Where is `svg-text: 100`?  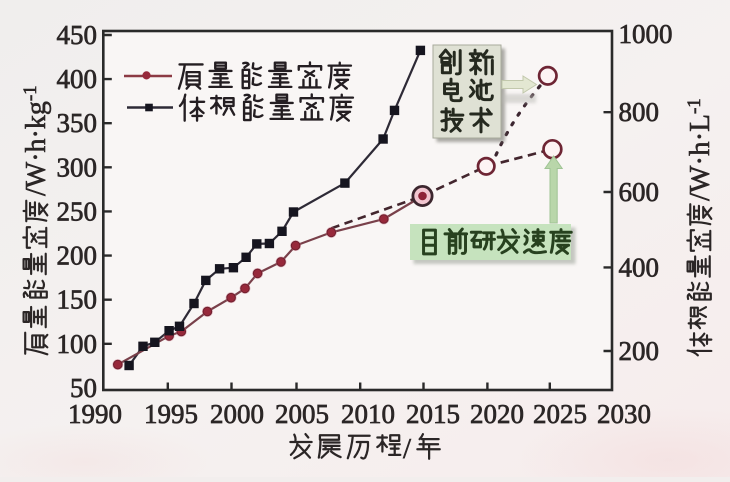
svg-text: 100 is located at coordinates (77, 344).